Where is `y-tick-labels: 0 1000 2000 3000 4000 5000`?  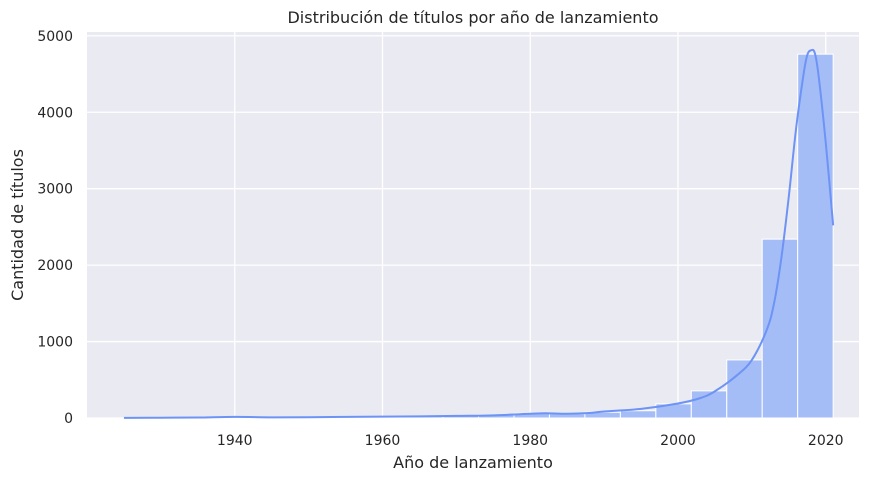 y-tick-labels: 0 1000 2000 3000 4000 5000 is located at coordinates (55, 228).